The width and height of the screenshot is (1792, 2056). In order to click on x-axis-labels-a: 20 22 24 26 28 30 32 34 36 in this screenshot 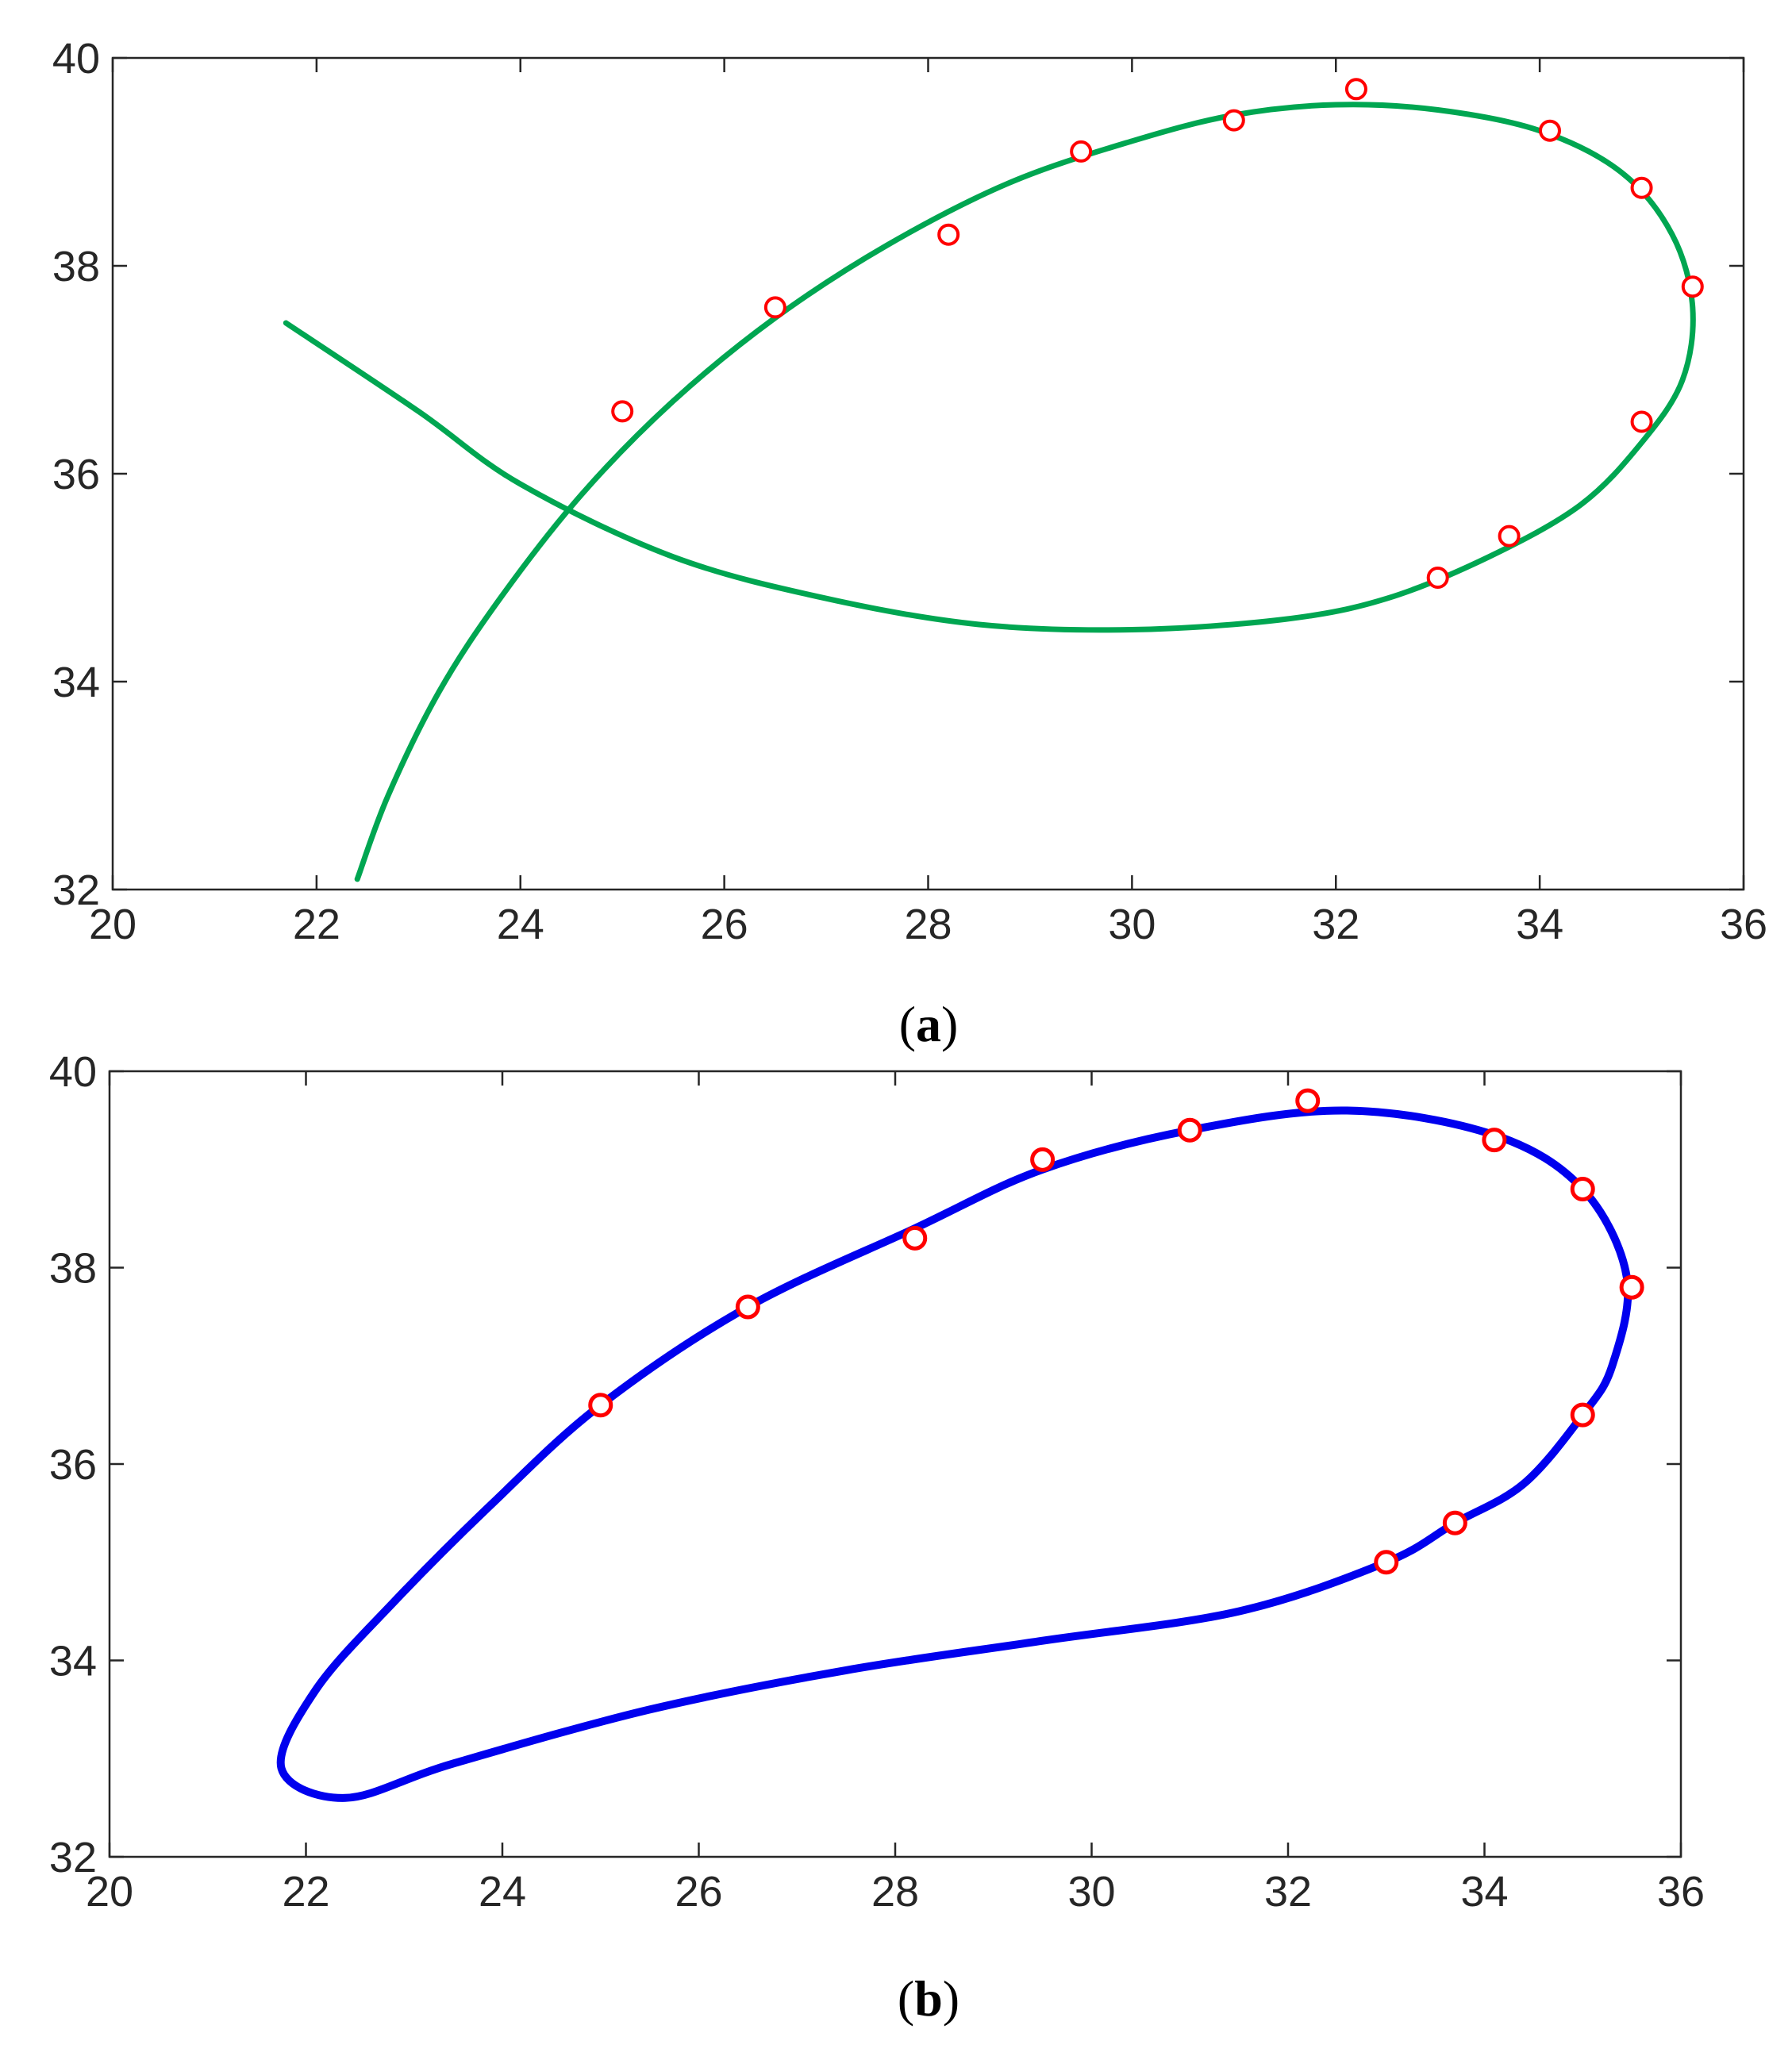, I will do `click(928, 924)`.